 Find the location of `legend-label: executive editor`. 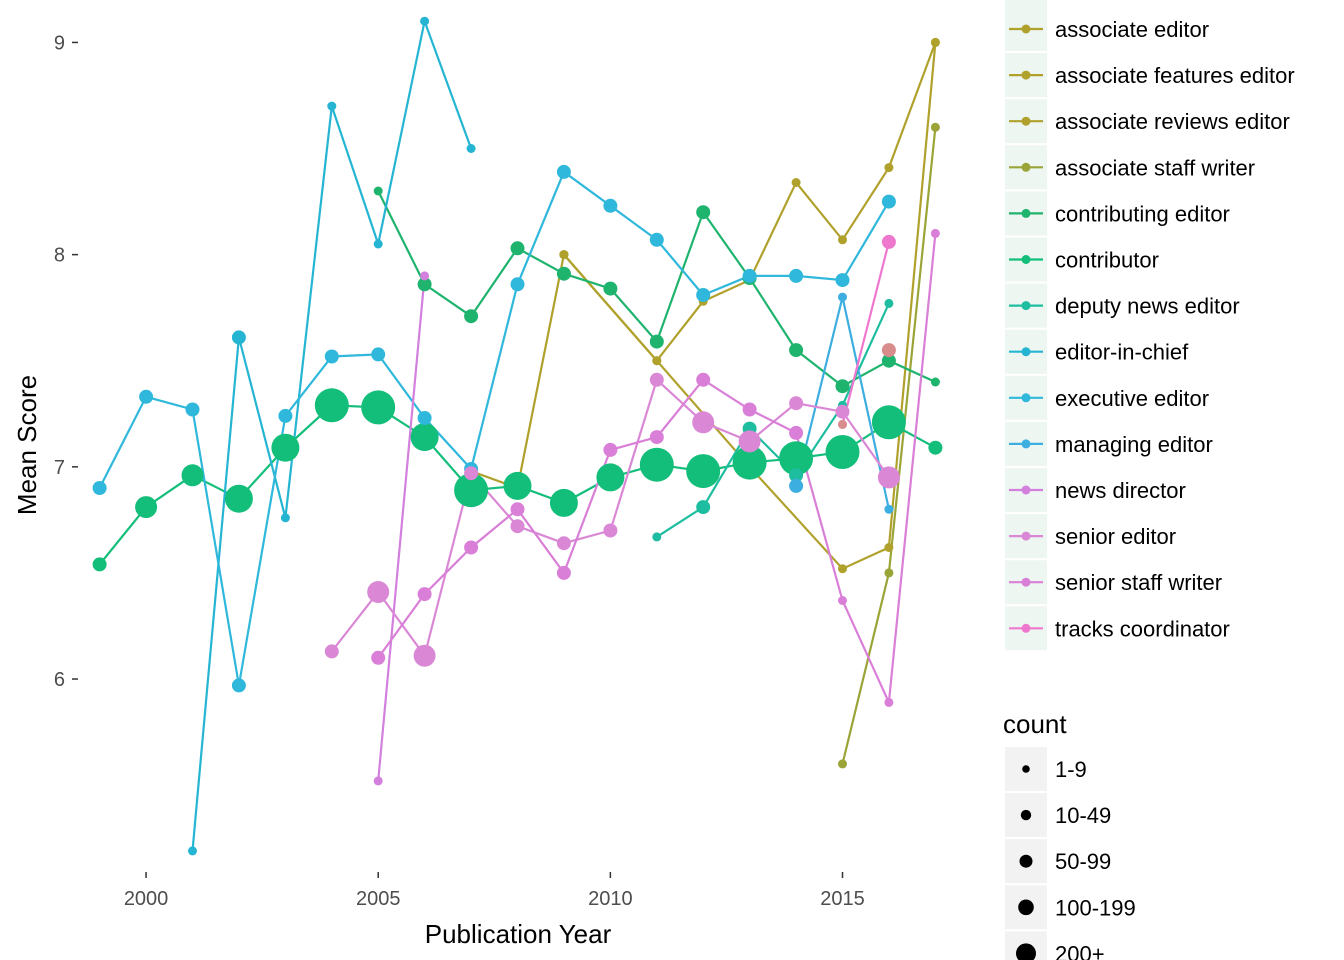

legend-label: executive editor is located at coordinates (1132, 398).